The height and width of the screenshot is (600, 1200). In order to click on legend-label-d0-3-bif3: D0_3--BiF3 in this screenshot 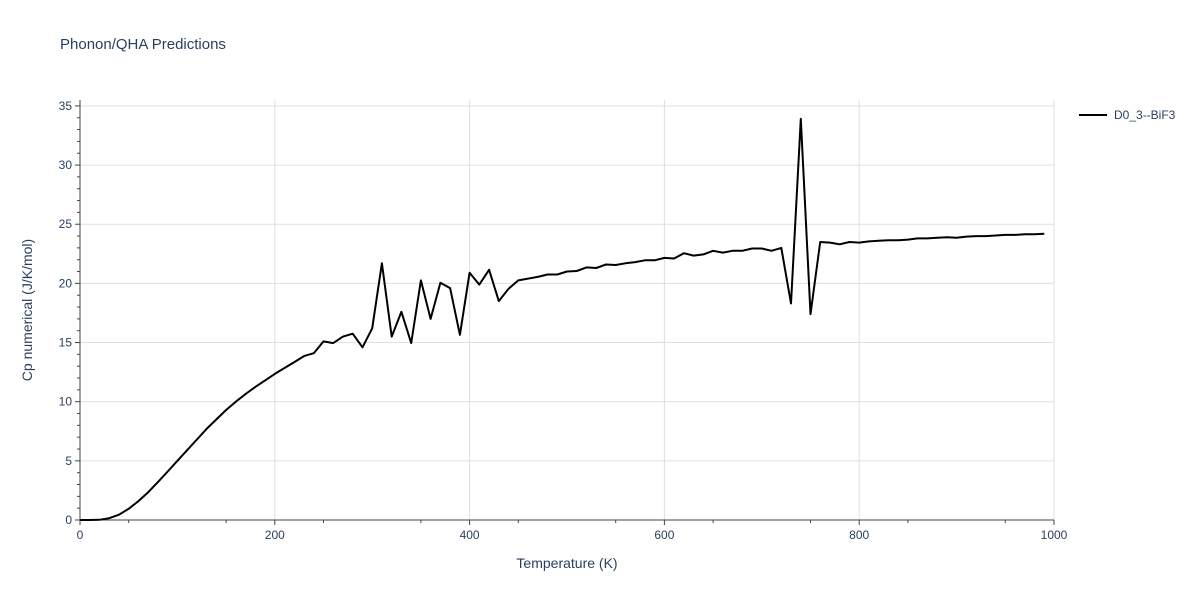, I will do `click(1145, 115)`.